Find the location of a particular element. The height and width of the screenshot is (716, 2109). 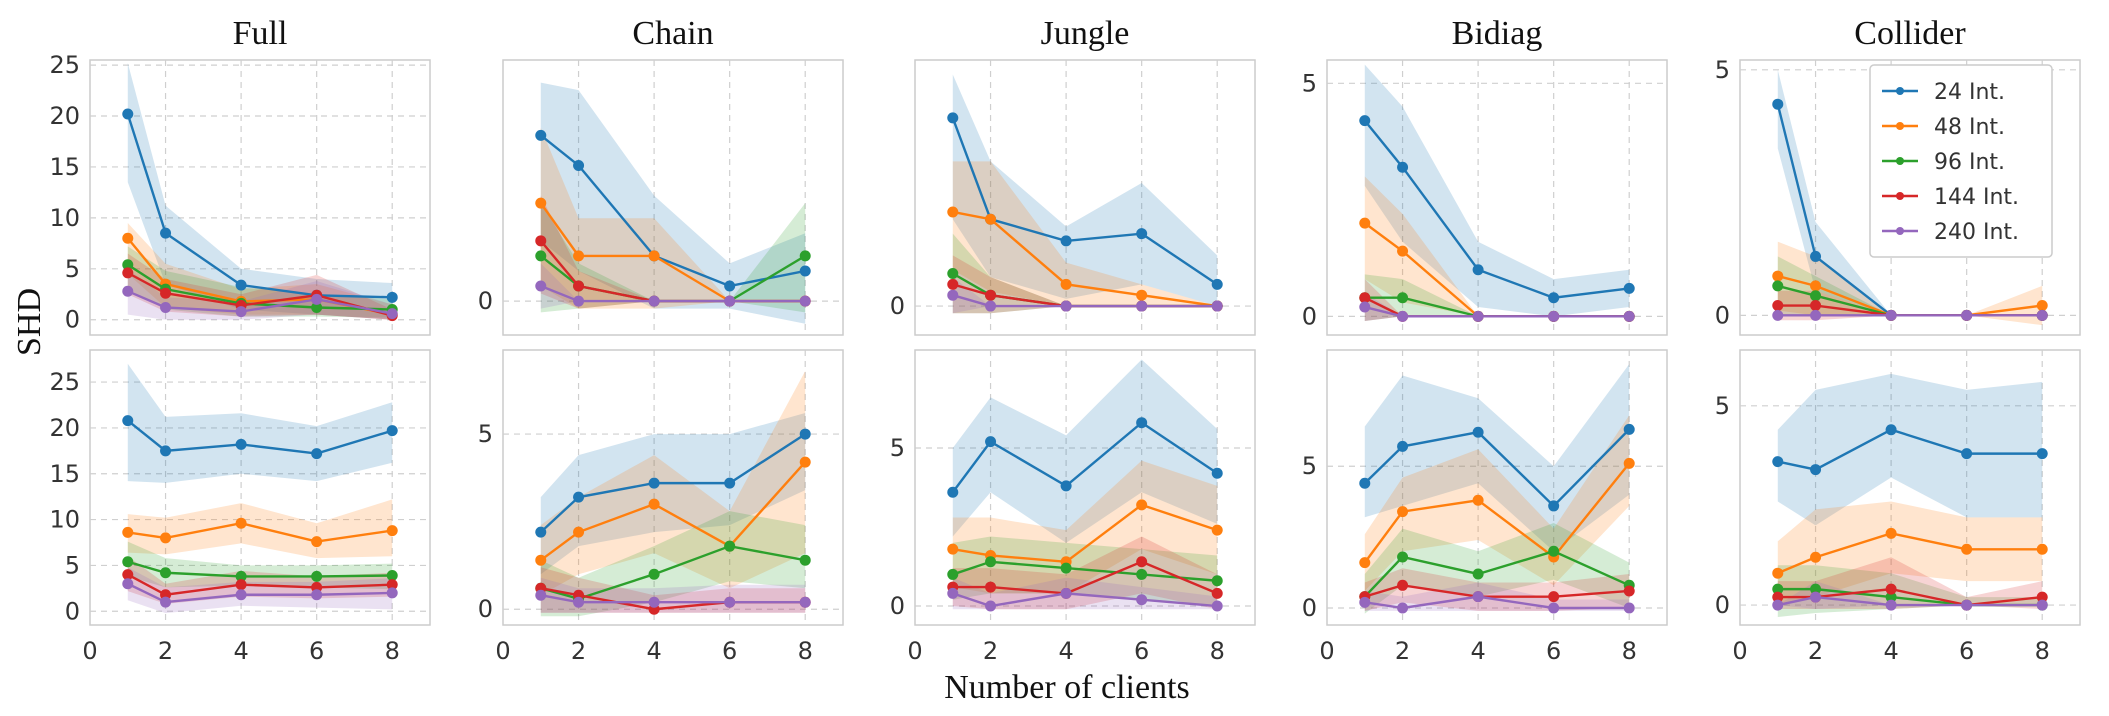

panel-title: Chain is located at coordinates (672, 33).